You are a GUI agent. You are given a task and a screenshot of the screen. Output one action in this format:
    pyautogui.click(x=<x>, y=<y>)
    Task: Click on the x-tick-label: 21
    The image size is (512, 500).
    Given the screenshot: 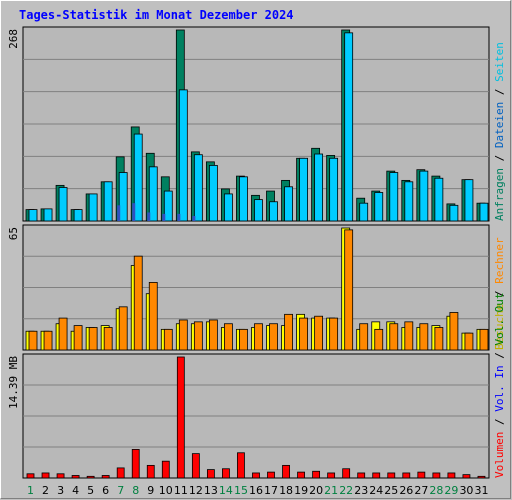 What is the action you would take?
    pyautogui.click(x=331, y=490)
    